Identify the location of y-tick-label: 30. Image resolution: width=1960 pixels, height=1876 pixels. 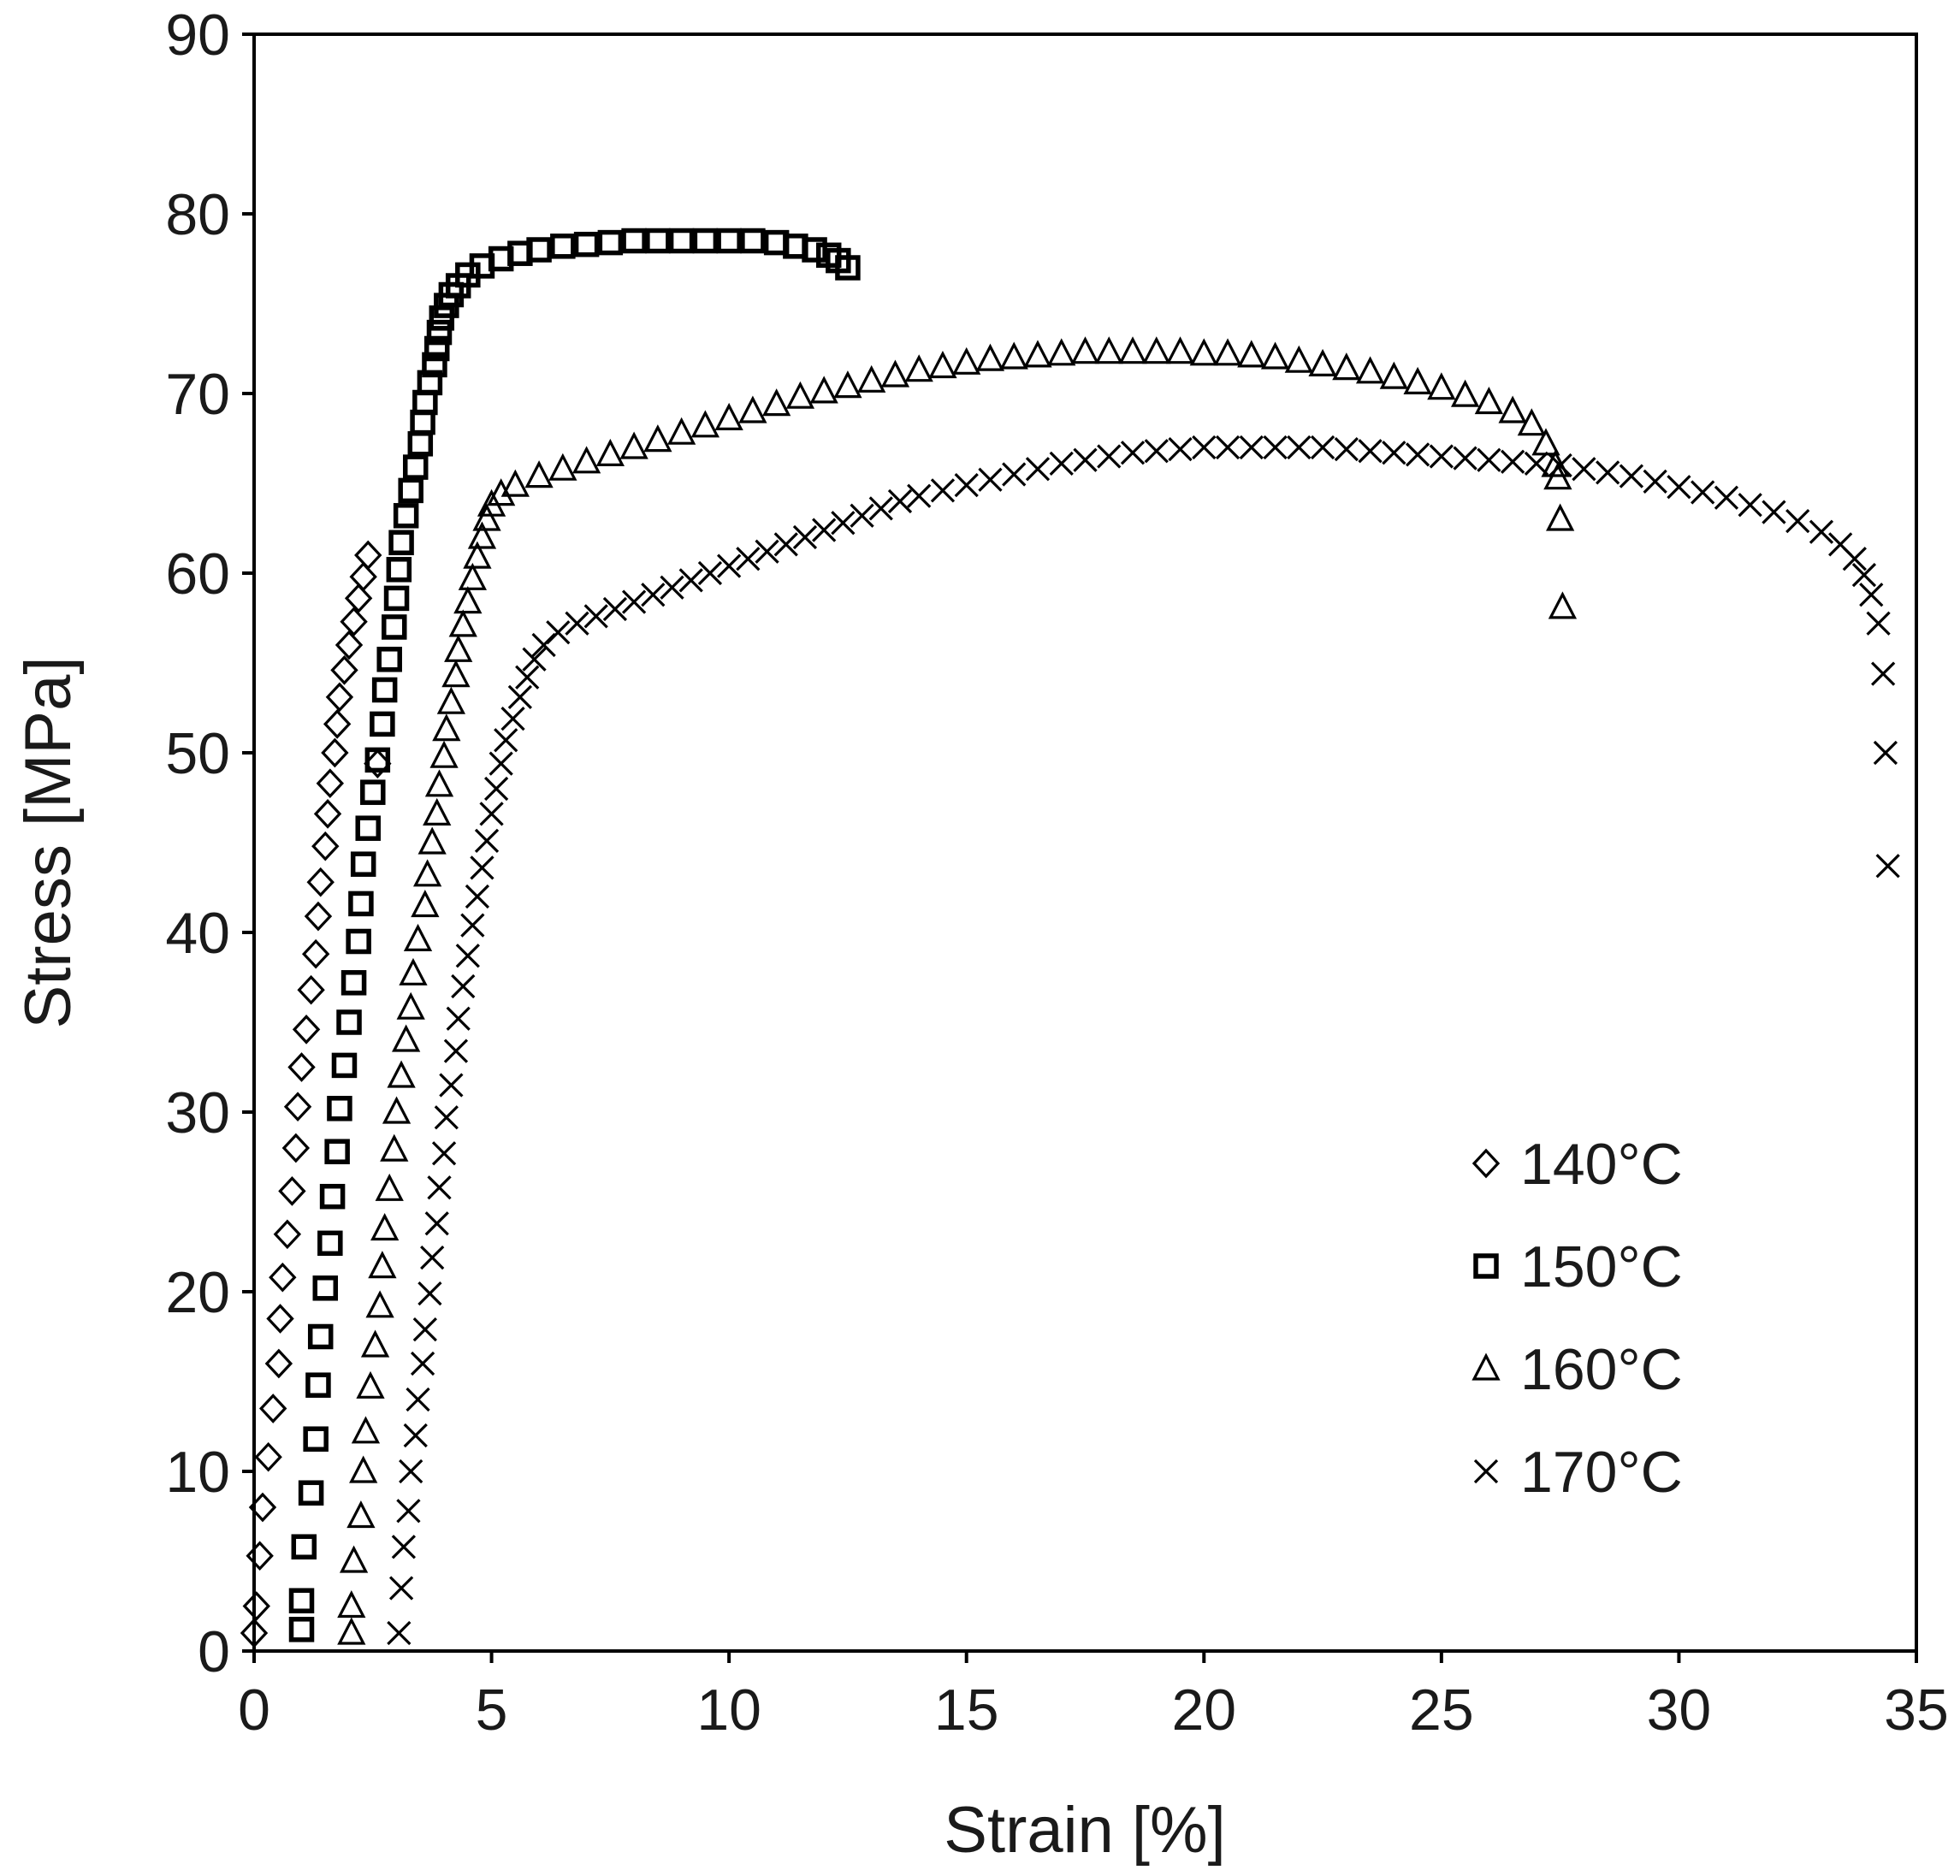
(197, 1112).